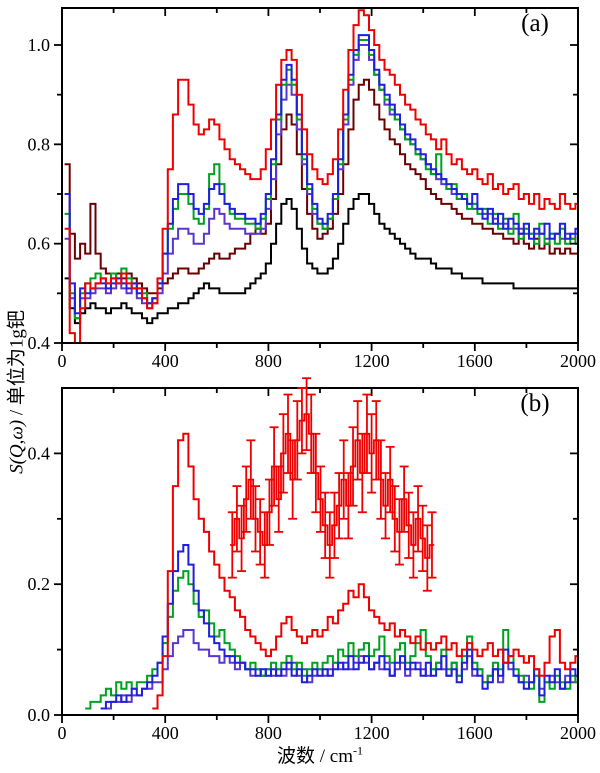 The width and height of the screenshot is (600, 773). I want to click on panel-a-series-black, so click(321, 259).